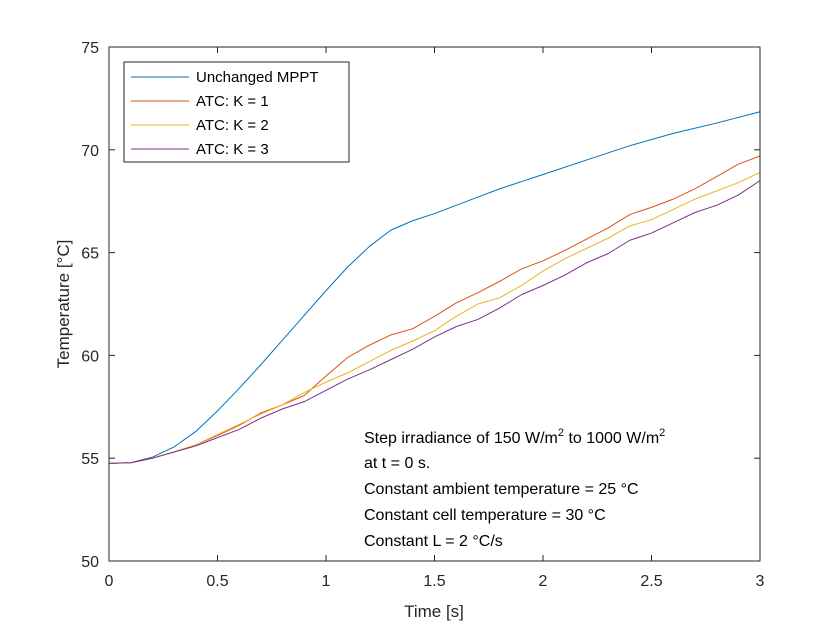 The image size is (840, 630). What do you see at coordinates (90, 151) in the screenshot?
I see `y-tick-label: 70` at bounding box center [90, 151].